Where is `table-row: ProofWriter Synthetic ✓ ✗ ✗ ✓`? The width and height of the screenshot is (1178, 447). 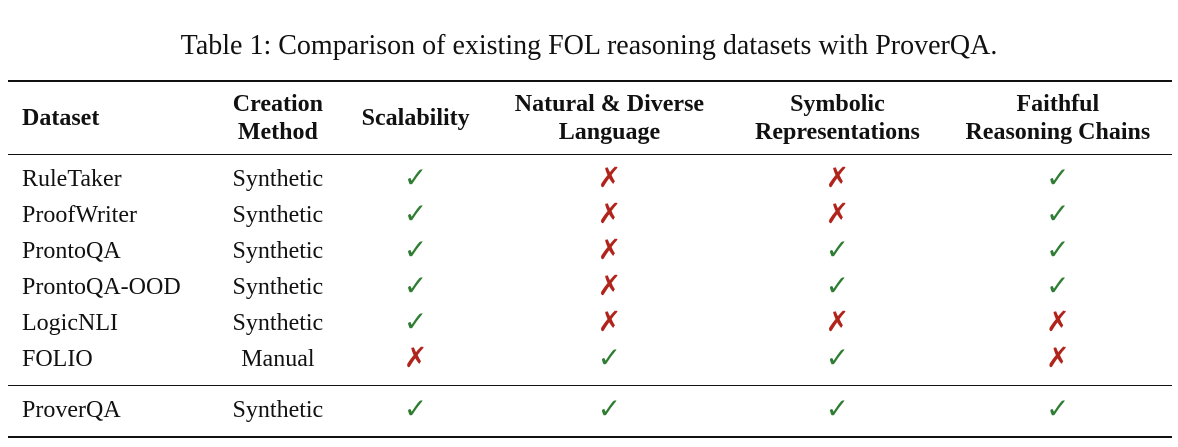
table-row: ProofWriter Synthetic ✓ ✗ ✗ ✓ is located at coordinates (590, 215).